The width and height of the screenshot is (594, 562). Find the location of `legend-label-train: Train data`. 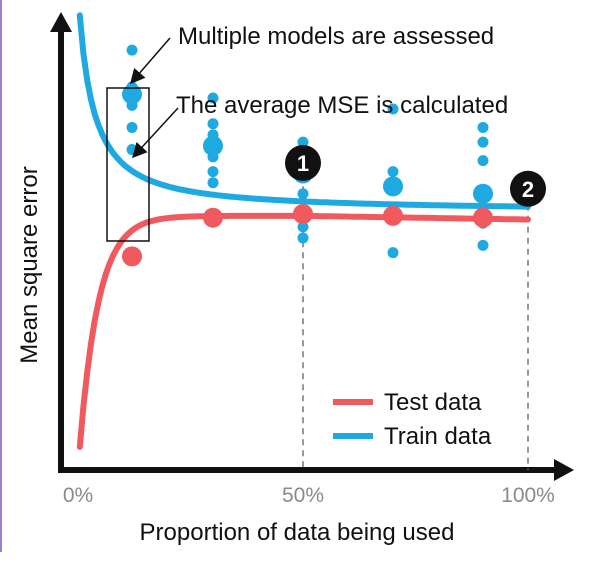

legend-label-train: Train data is located at coordinates (438, 436).